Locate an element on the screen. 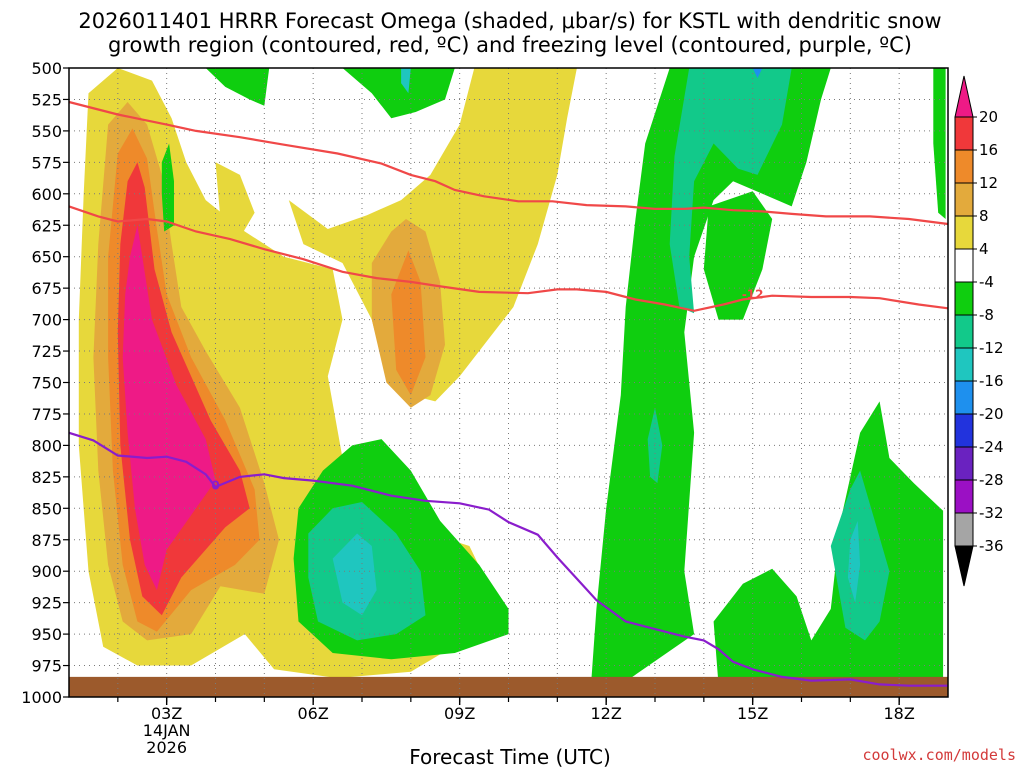 The image size is (1024, 768). x-tick-sublabel: 2026 is located at coordinates (166, 747).